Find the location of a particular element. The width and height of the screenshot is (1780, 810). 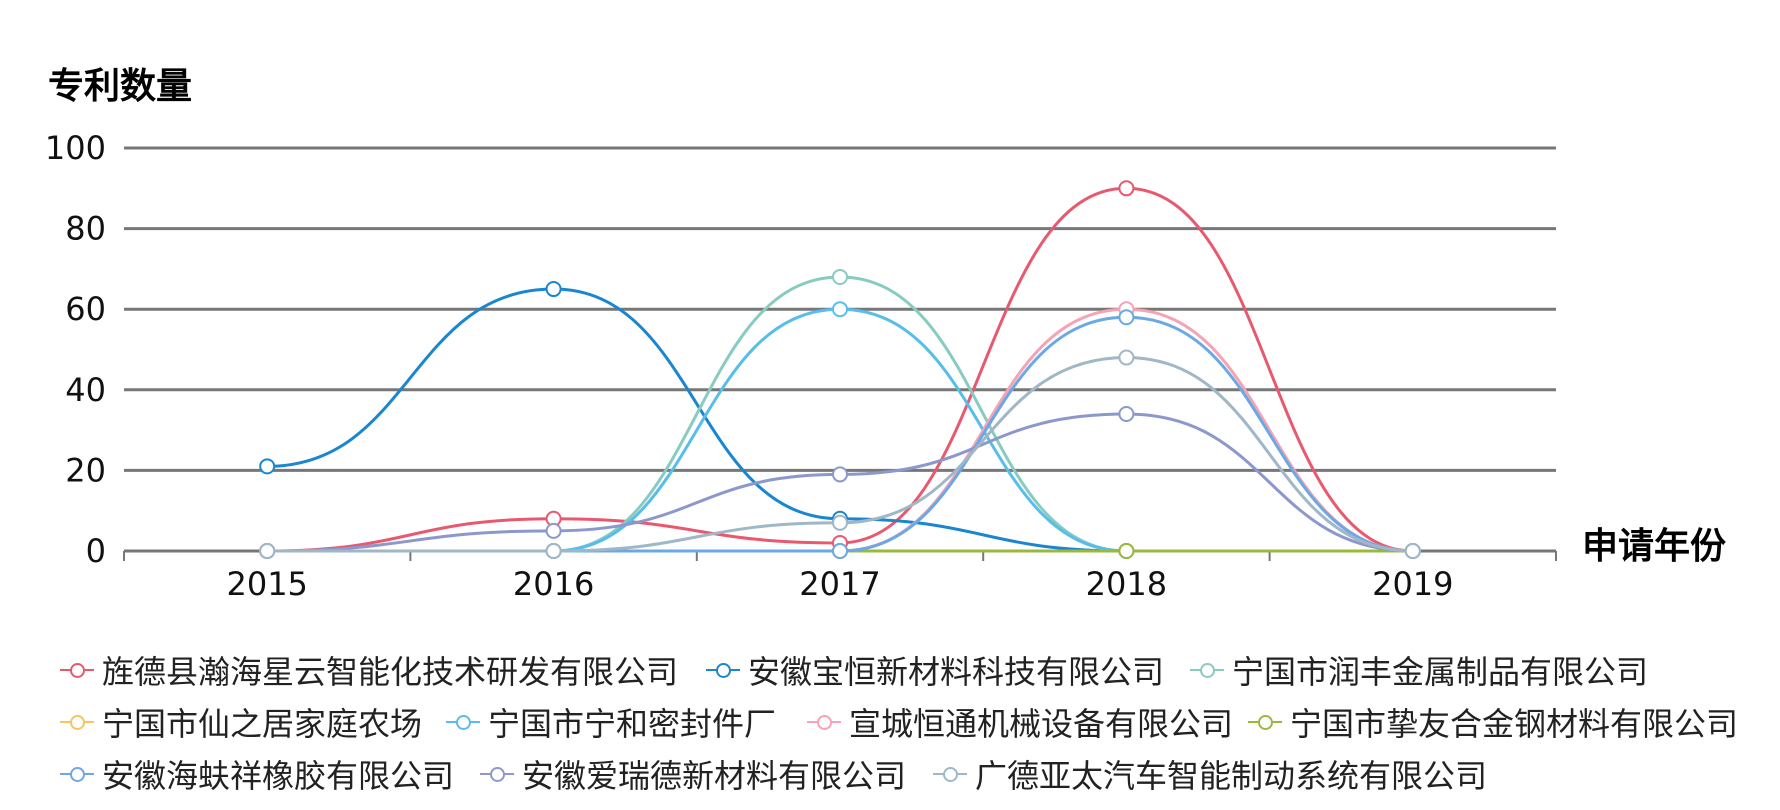

legend-label: 安徽爱瑞德新材料有限公司 is located at coordinates (714, 774).